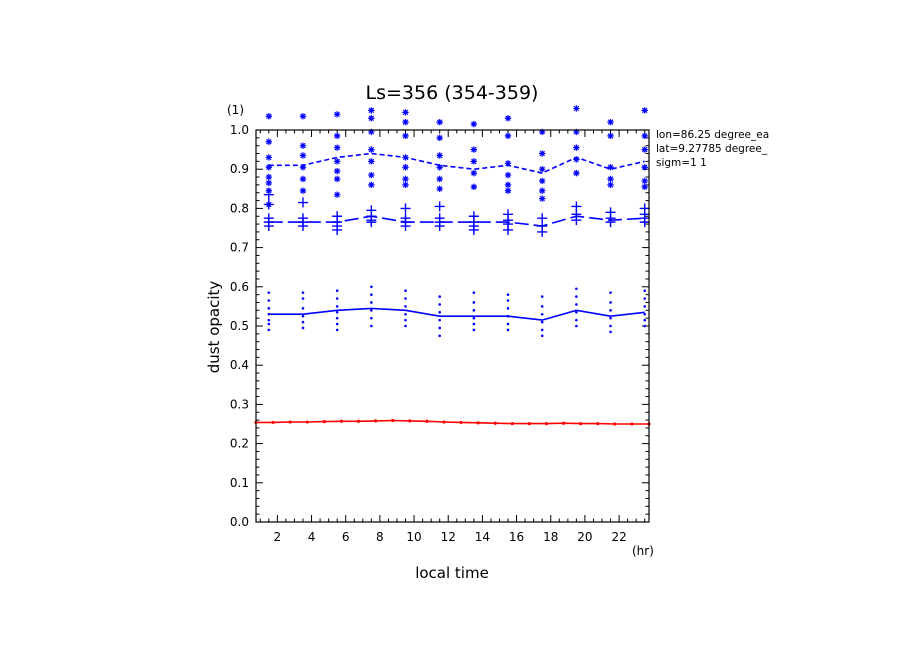 The height and width of the screenshot is (654, 904). I want to click on info-lon: lon=86.25 degree_ea, so click(712, 135).